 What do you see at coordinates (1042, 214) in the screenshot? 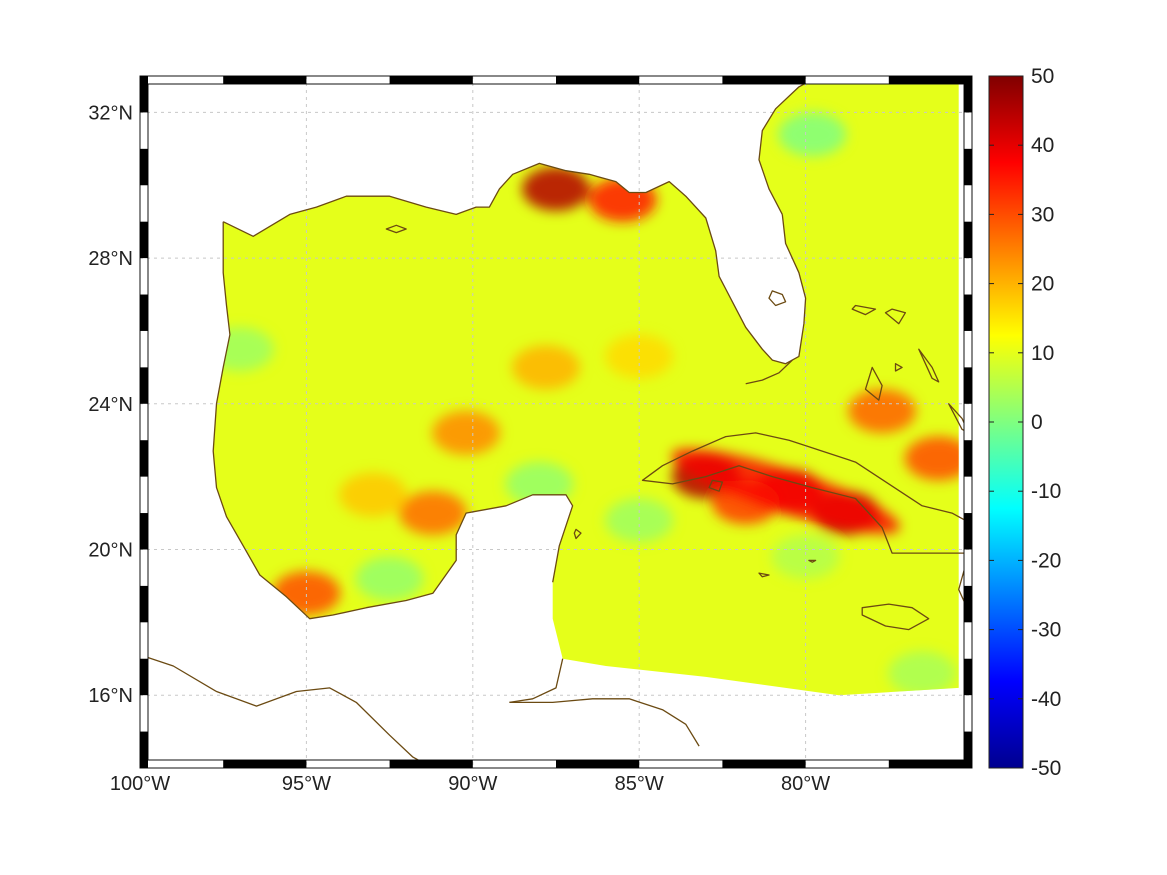
I see `colorbar-tick-label: 30` at bounding box center [1042, 214].